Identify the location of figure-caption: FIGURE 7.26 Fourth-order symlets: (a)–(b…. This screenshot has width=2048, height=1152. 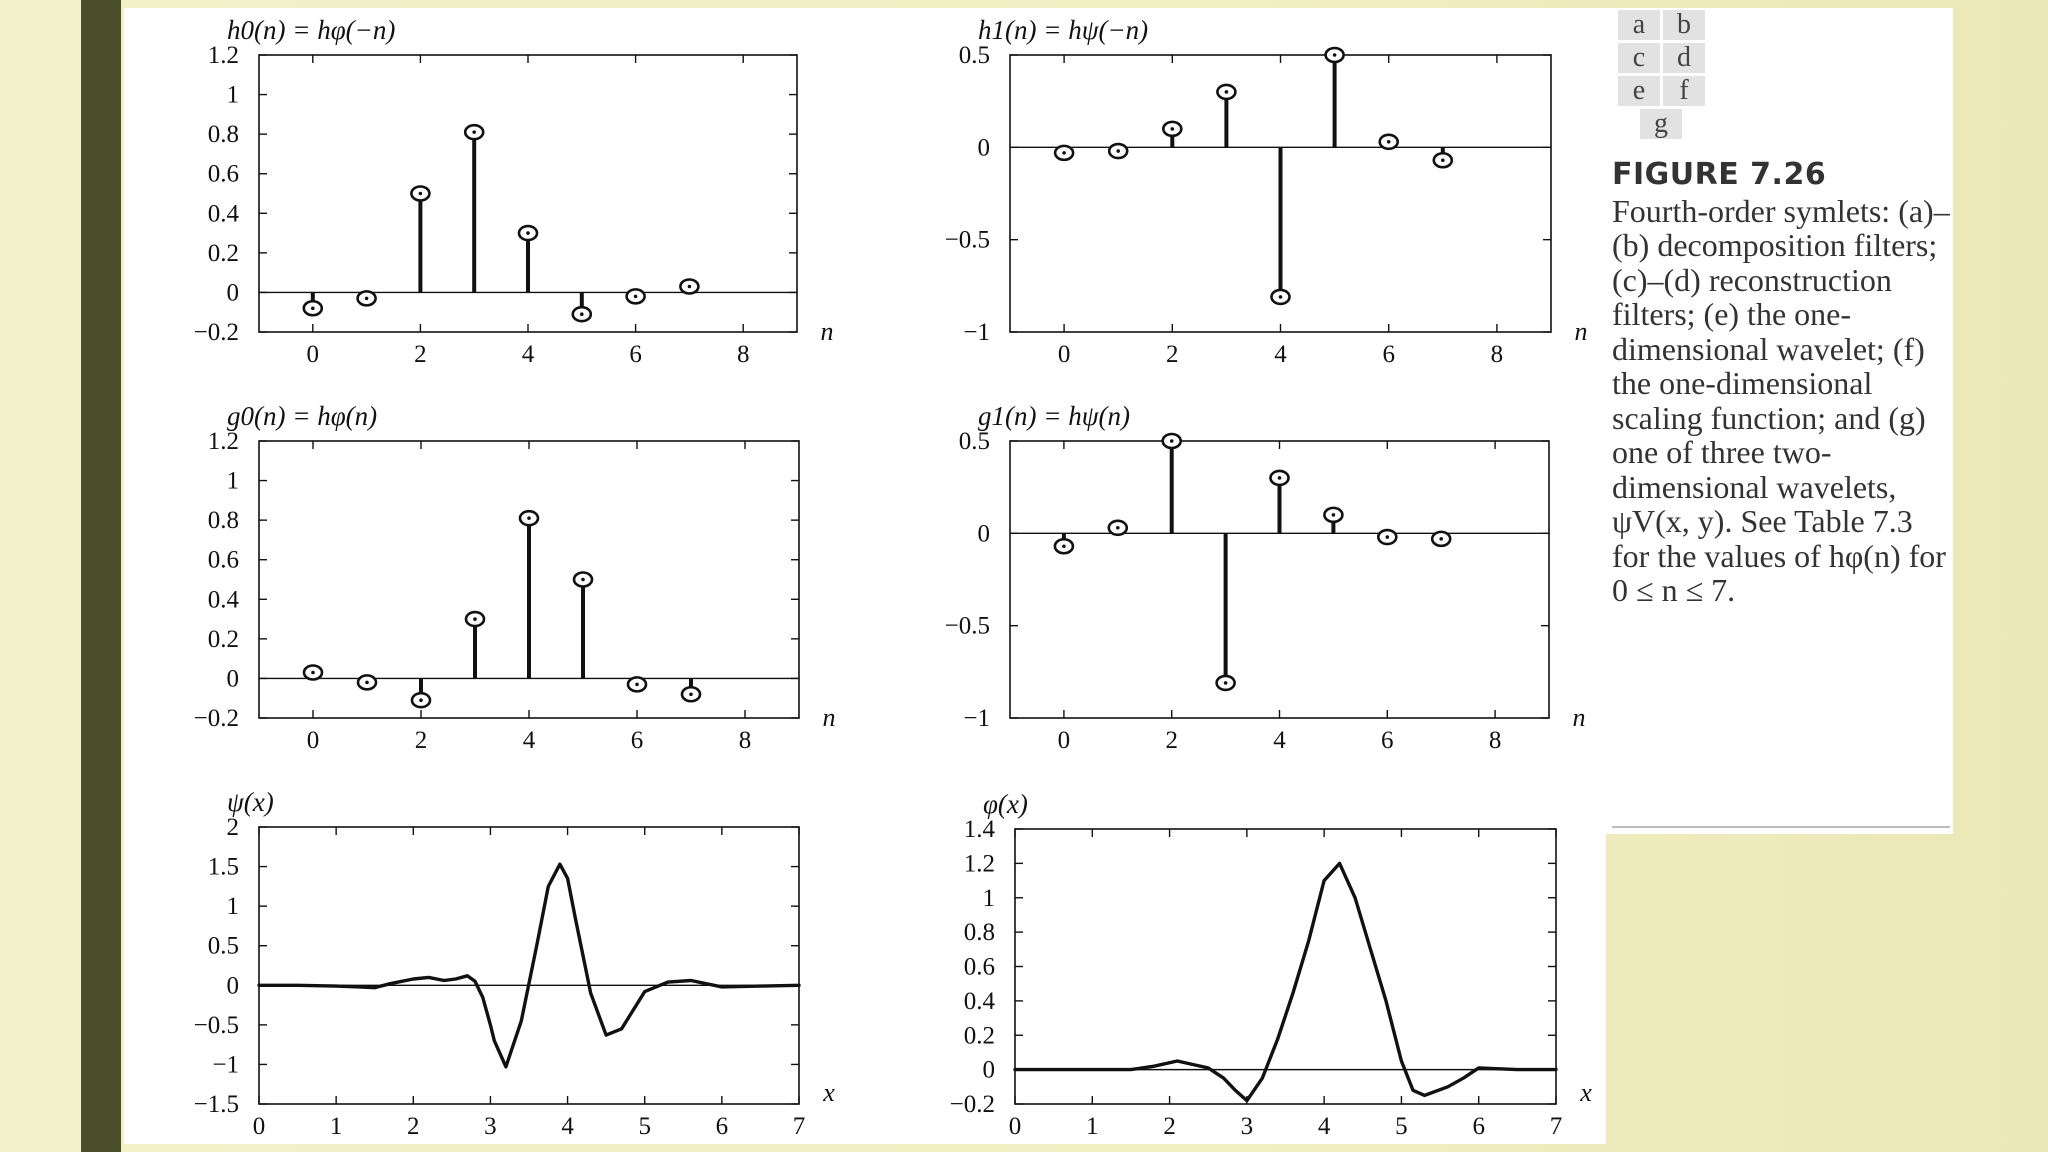
(1782, 382).